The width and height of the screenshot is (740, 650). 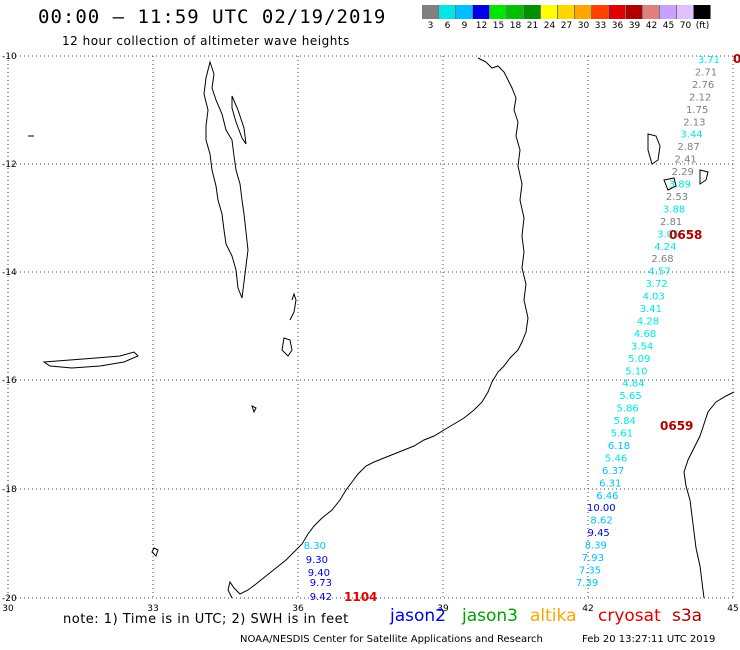 What do you see at coordinates (636, 371) in the screenshot?
I see `swh-value: 5.10` at bounding box center [636, 371].